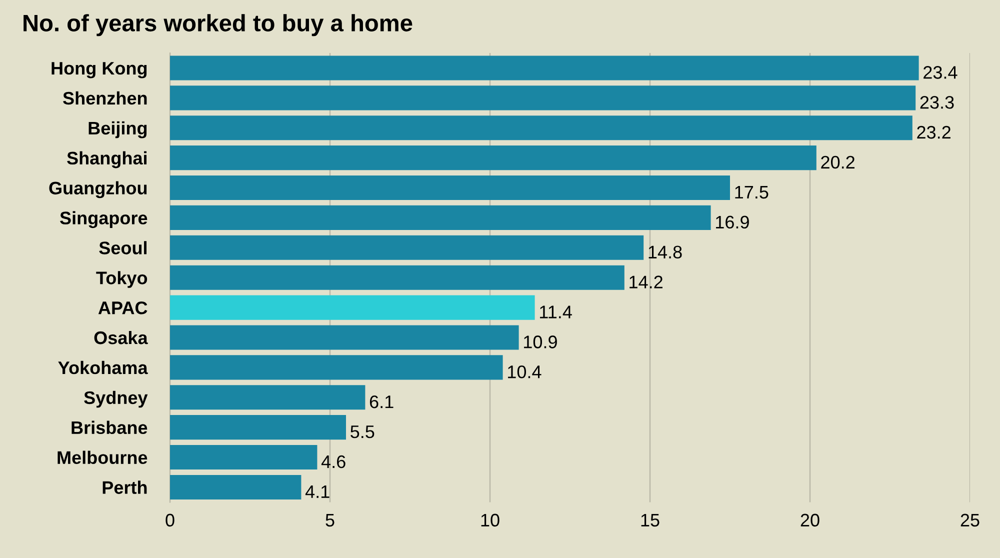 The image size is (1000, 558). Describe the element at coordinates (732, 222) in the screenshot. I see `data-label: 16.9` at that location.